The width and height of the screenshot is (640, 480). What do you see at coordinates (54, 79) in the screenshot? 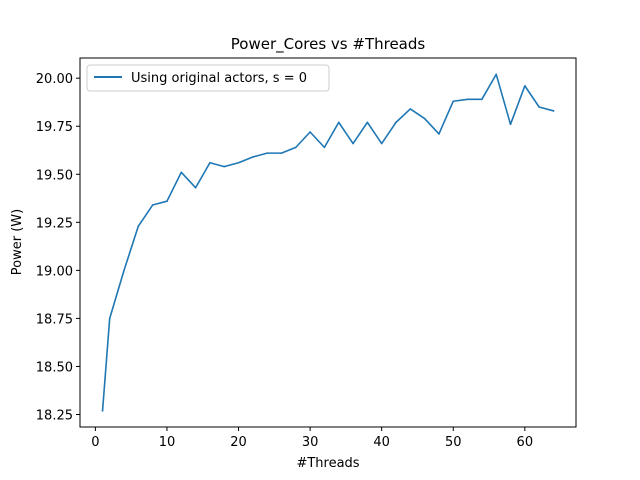
I see `y-tick-label: 20.00` at bounding box center [54, 79].